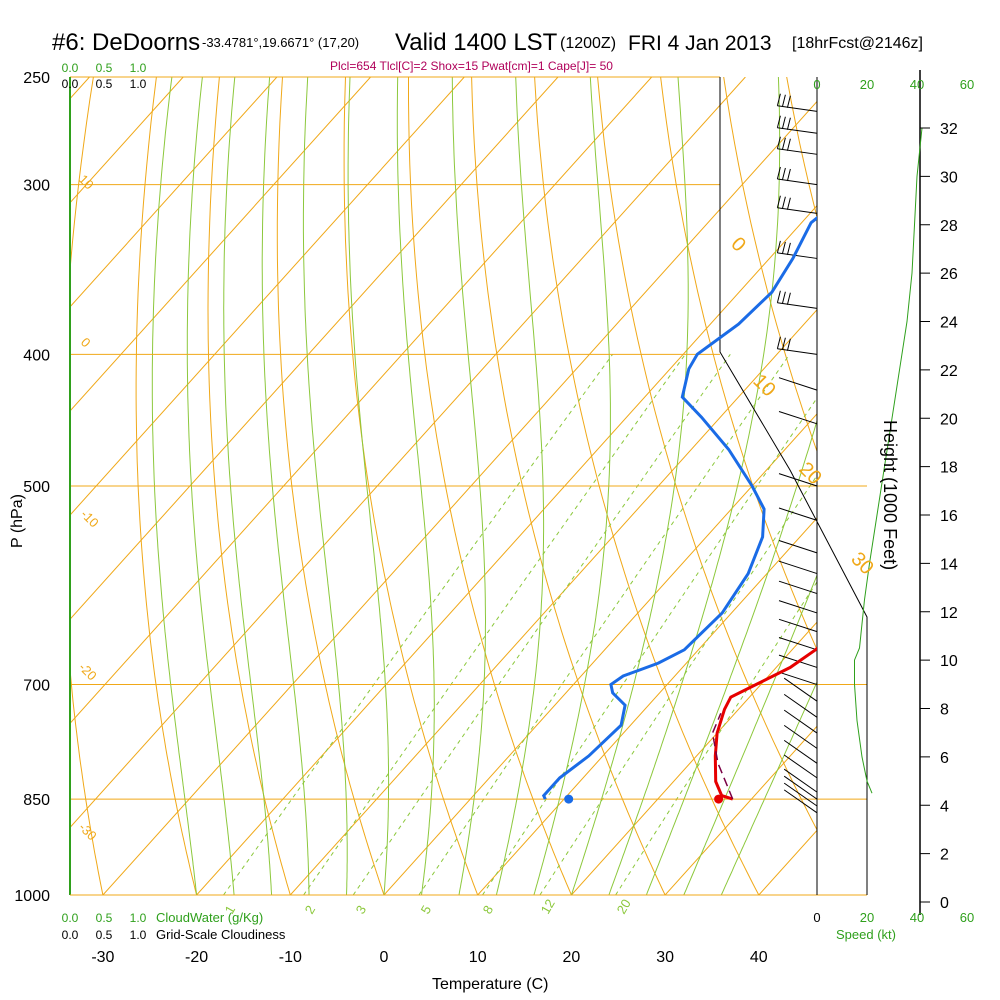 The image size is (1000, 1000). I want to click on speed-top-tick: 20, so click(867, 84).